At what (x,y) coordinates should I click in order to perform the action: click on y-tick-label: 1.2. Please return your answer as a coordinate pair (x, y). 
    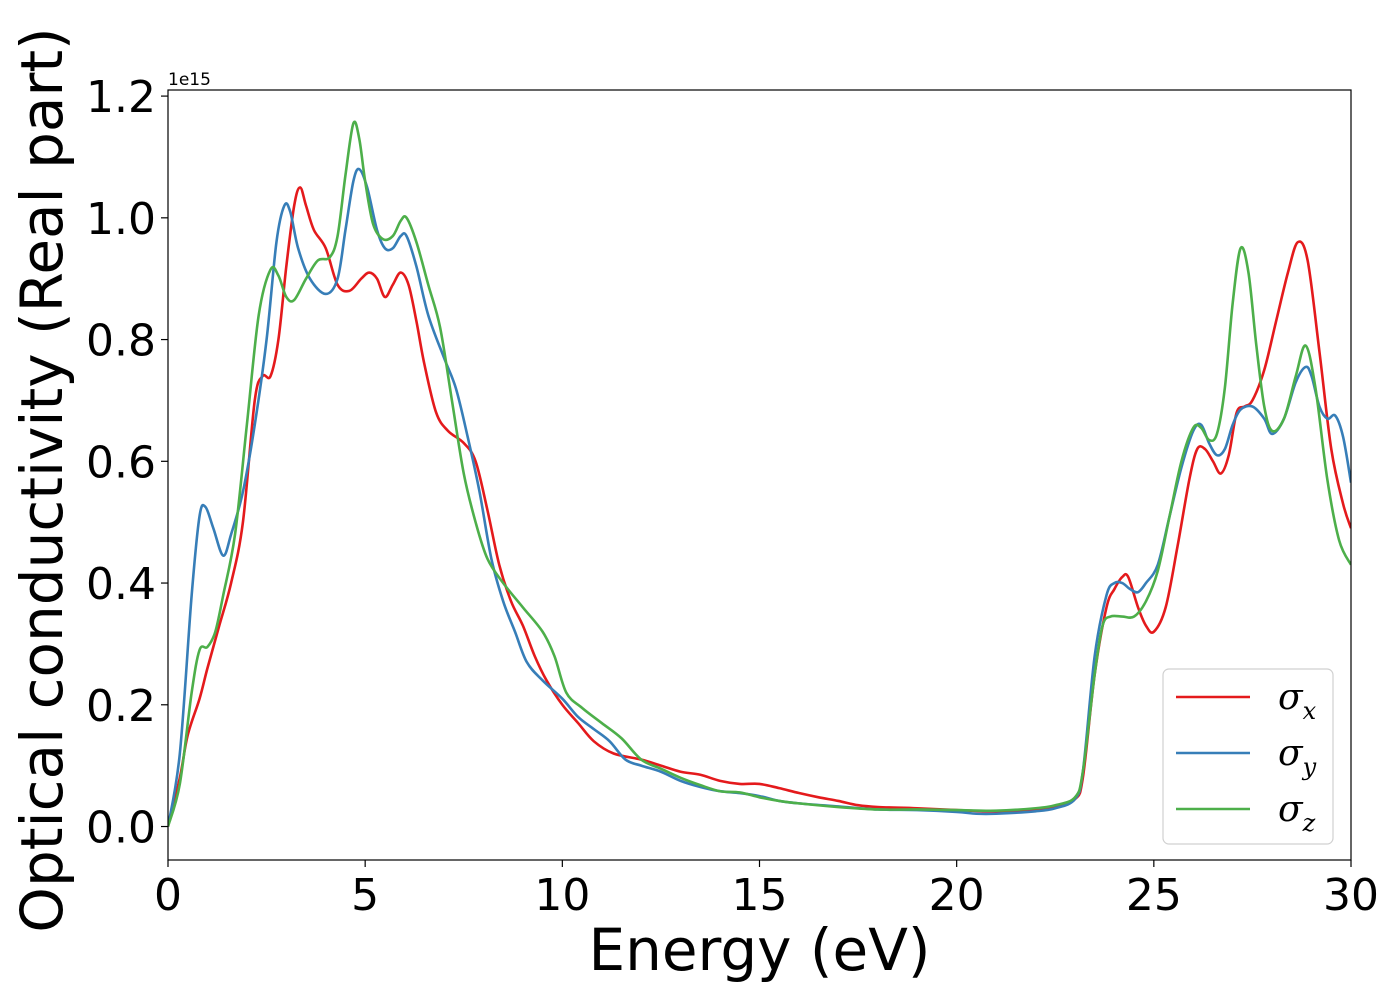
    Looking at the image, I should click on (121, 97).